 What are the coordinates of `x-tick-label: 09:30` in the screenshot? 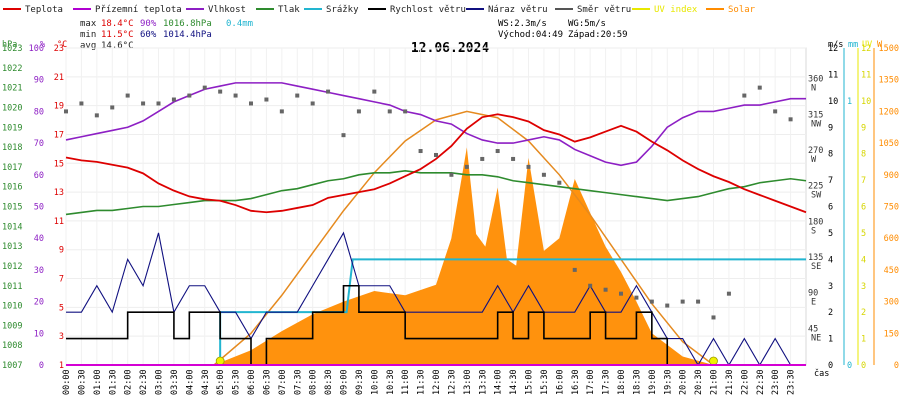 It's located at (360, 382).